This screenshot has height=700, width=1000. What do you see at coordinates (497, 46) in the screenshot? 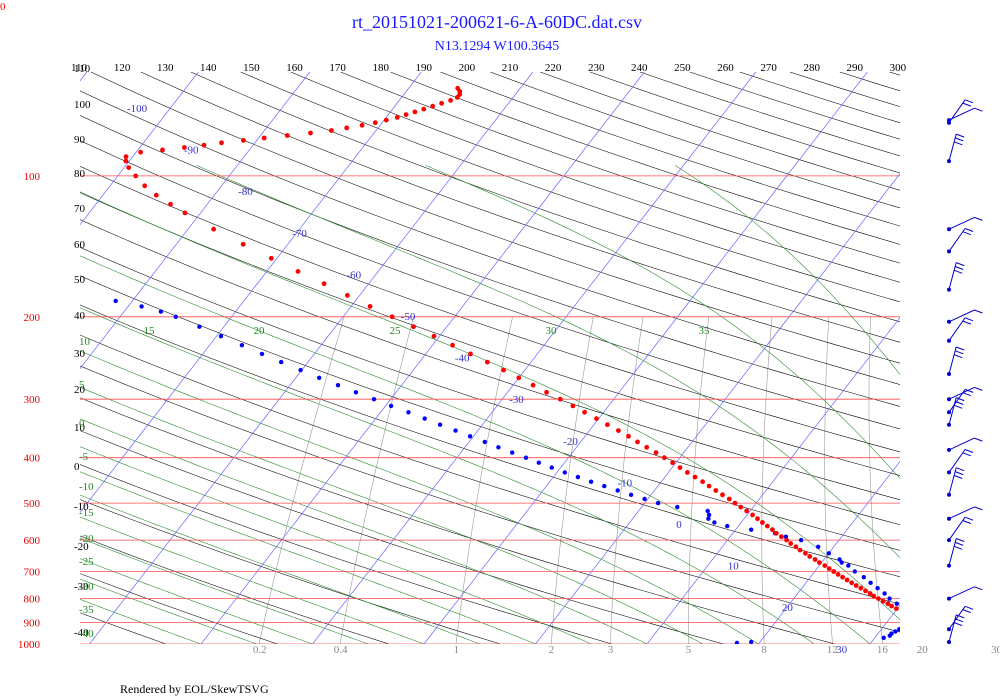
I see `chart-subtitle: N13.1294 W100.3645` at bounding box center [497, 46].